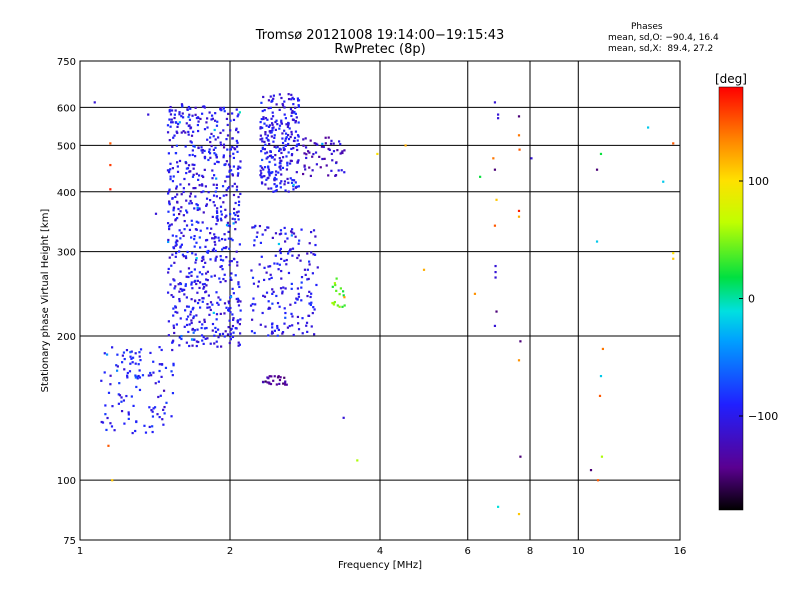  What do you see at coordinates (66, 146) in the screenshot?
I see `y-tick-label: 500` at bounding box center [66, 146].